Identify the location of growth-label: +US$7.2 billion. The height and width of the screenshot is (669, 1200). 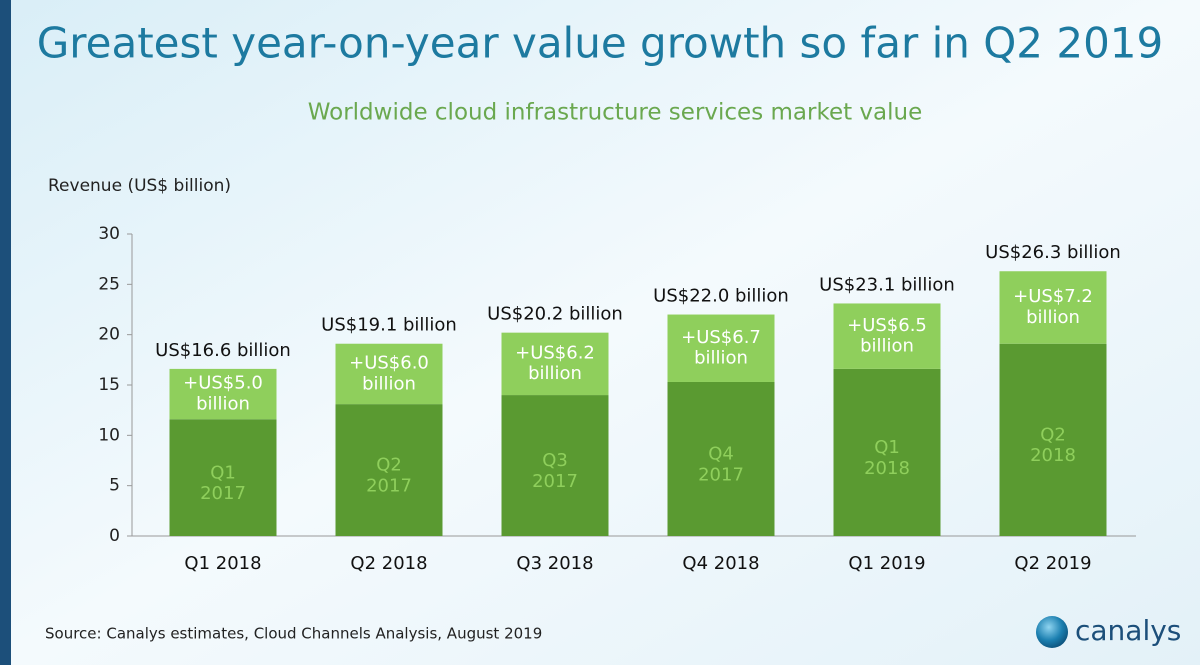
(1053, 307).